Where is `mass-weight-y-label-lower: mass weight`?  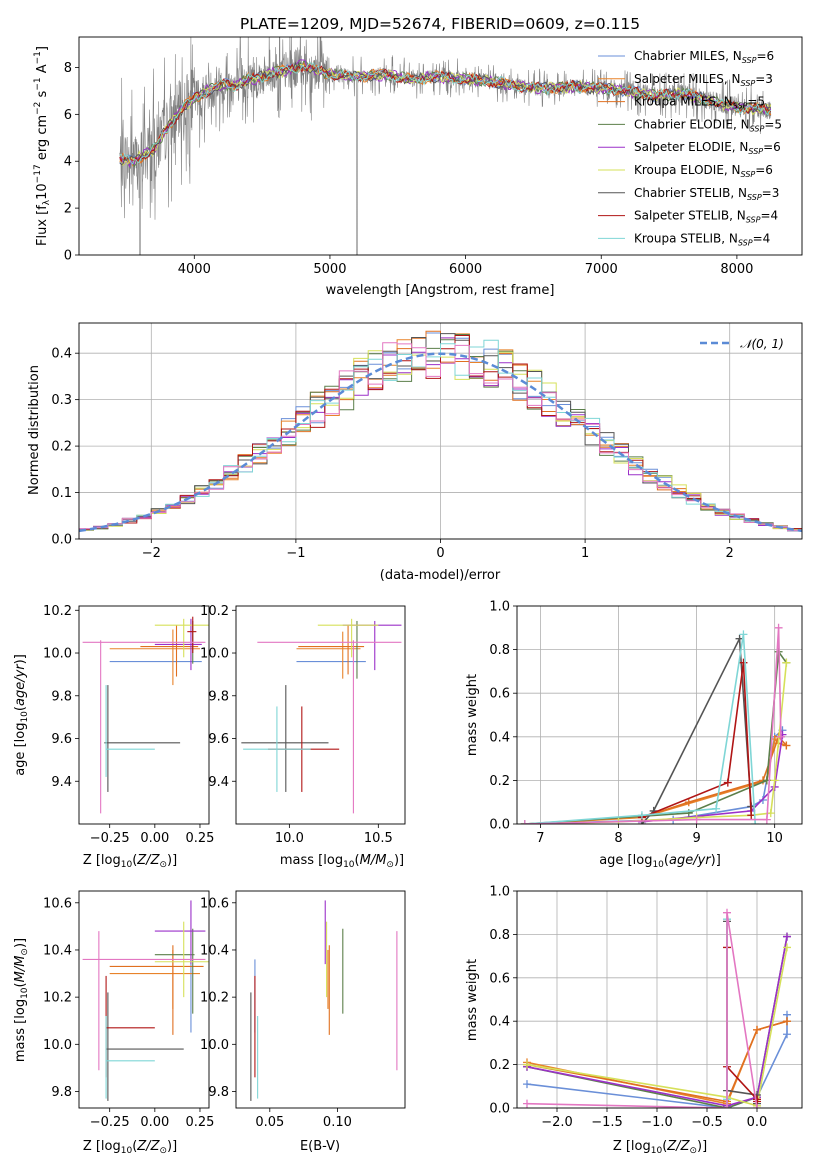 mass-weight-y-label-lower: mass weight is located at coordinates (472, 1000).